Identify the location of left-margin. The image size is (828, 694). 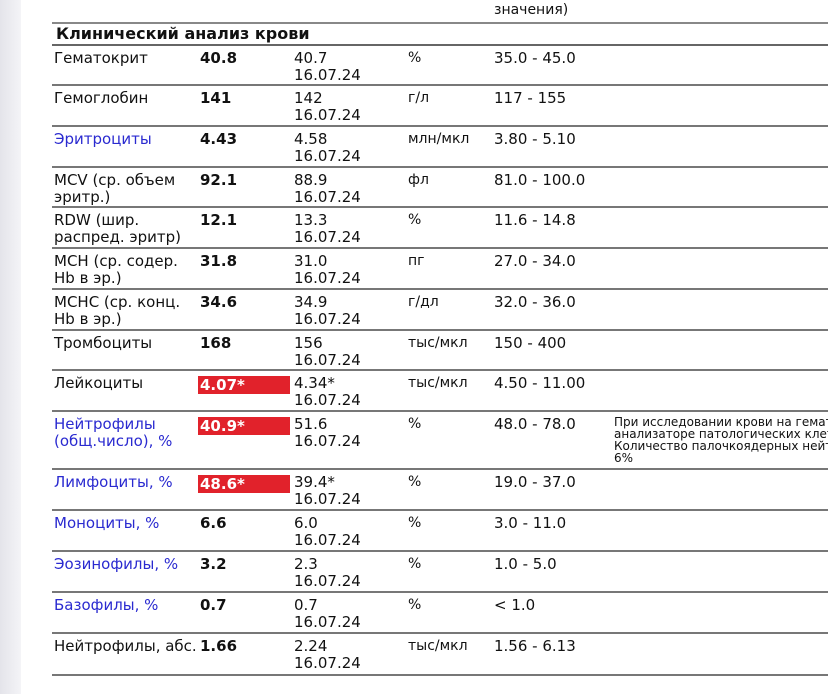
(10, 347).